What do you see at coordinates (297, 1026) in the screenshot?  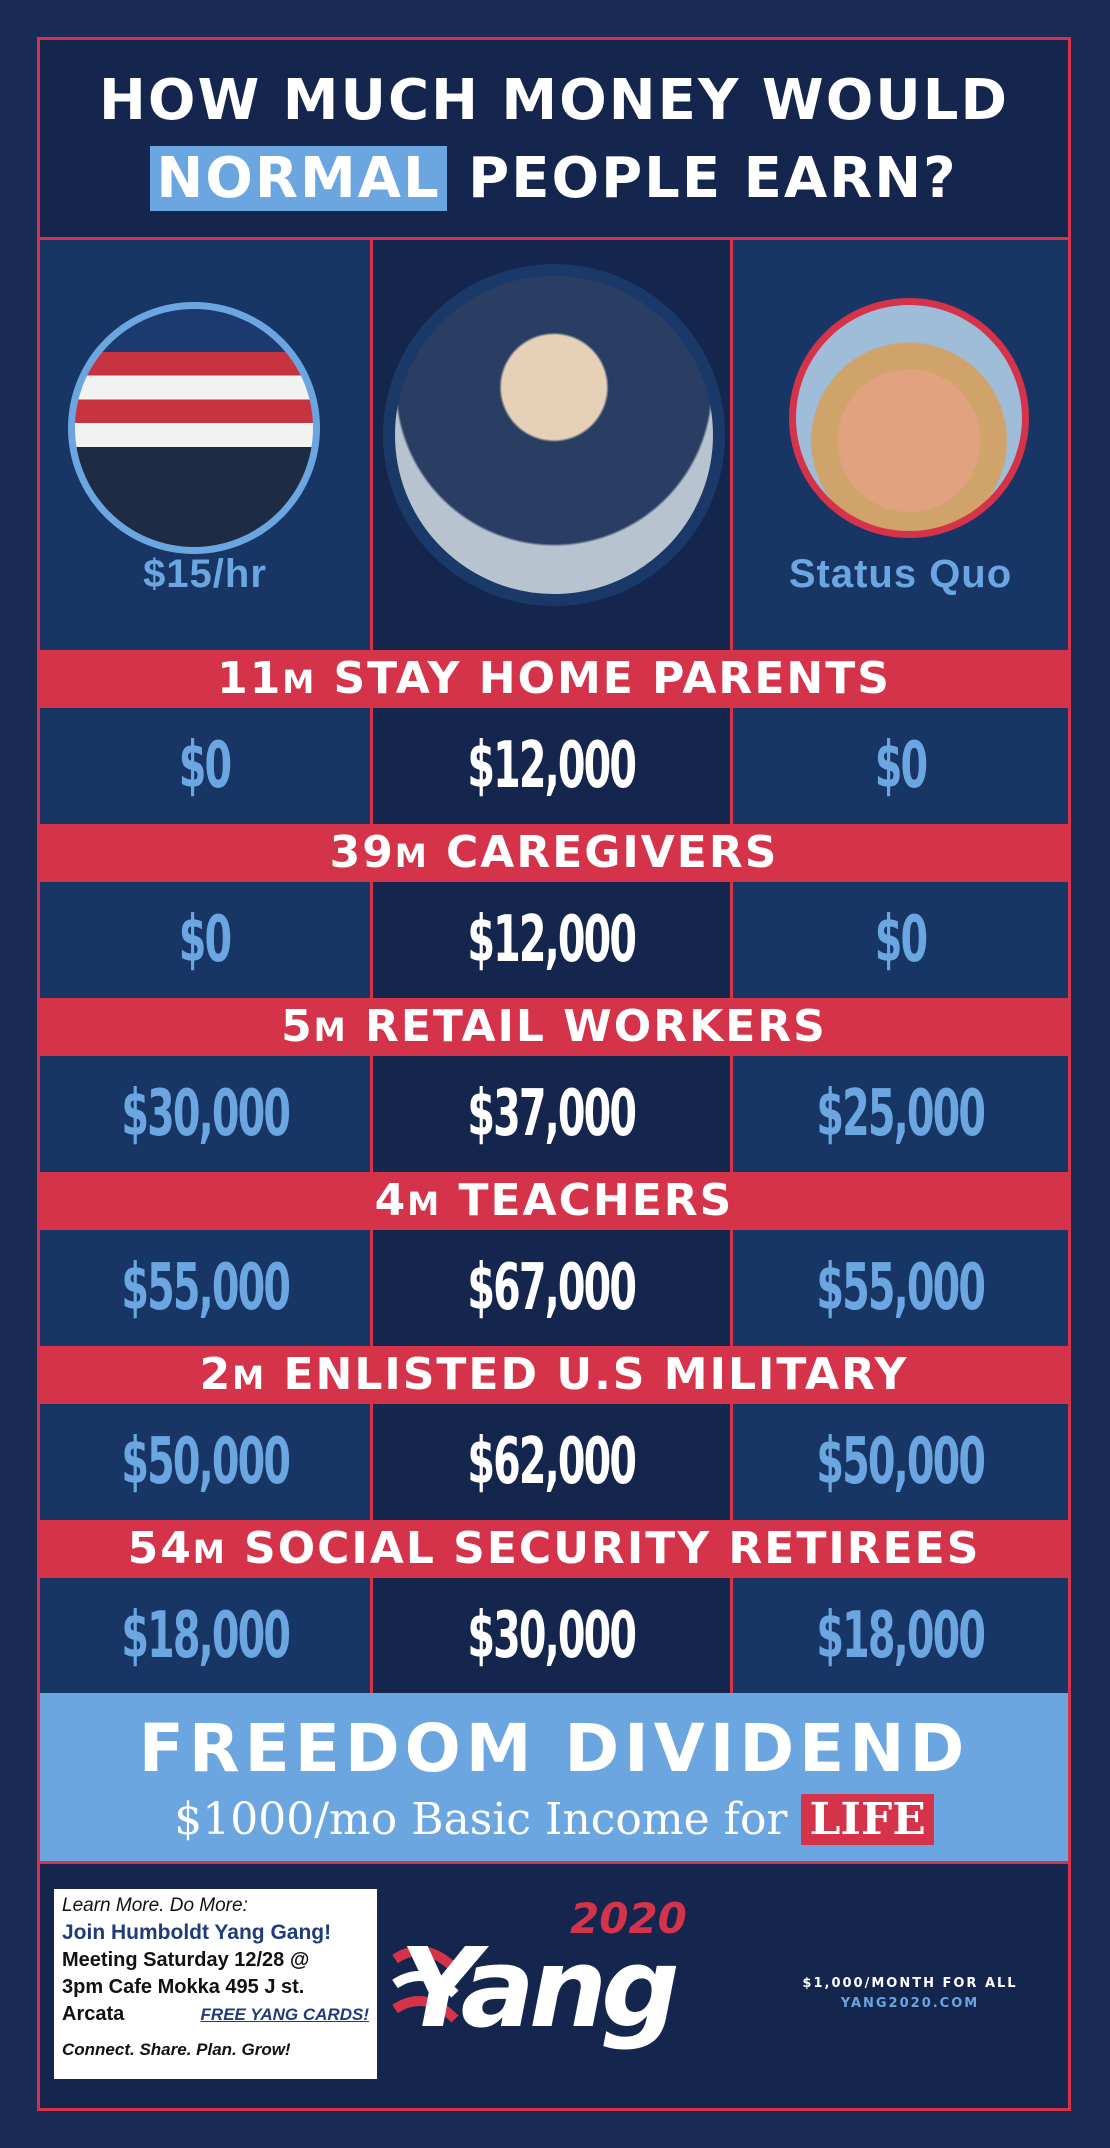 I see `category-count: 5` at bounding box center [297, 1026].